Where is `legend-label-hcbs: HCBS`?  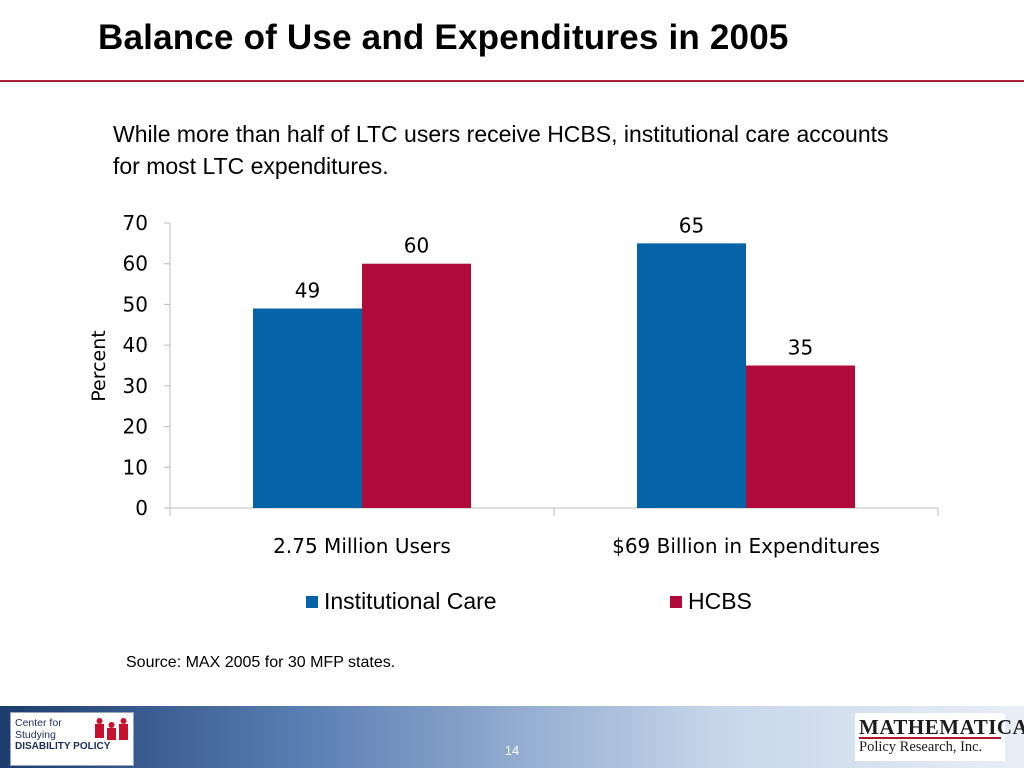 legend-label-hcbs: HCBS is located at coordinates (720, 601).